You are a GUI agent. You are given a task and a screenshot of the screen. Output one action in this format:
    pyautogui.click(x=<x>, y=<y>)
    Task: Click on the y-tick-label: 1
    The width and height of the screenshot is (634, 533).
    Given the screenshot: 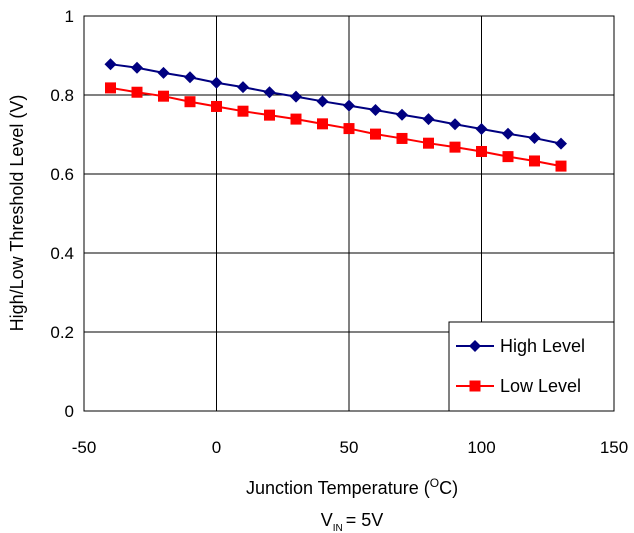 What is the action you would take?
    pyautogui.click(x=69, y=16)
    